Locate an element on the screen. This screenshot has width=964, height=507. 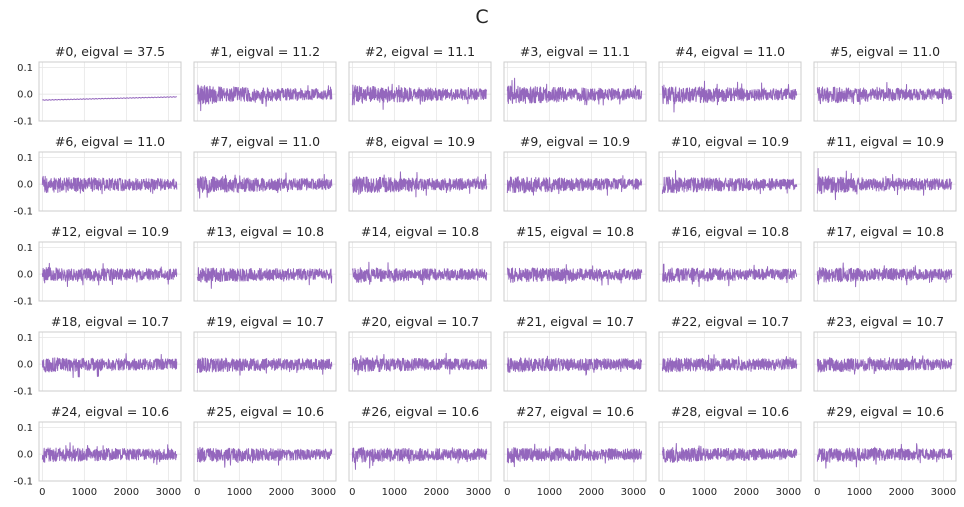
subplot: #18, eigval = 10.7 -0.1 0.0 0.1 is located at coordinates (97, 356).